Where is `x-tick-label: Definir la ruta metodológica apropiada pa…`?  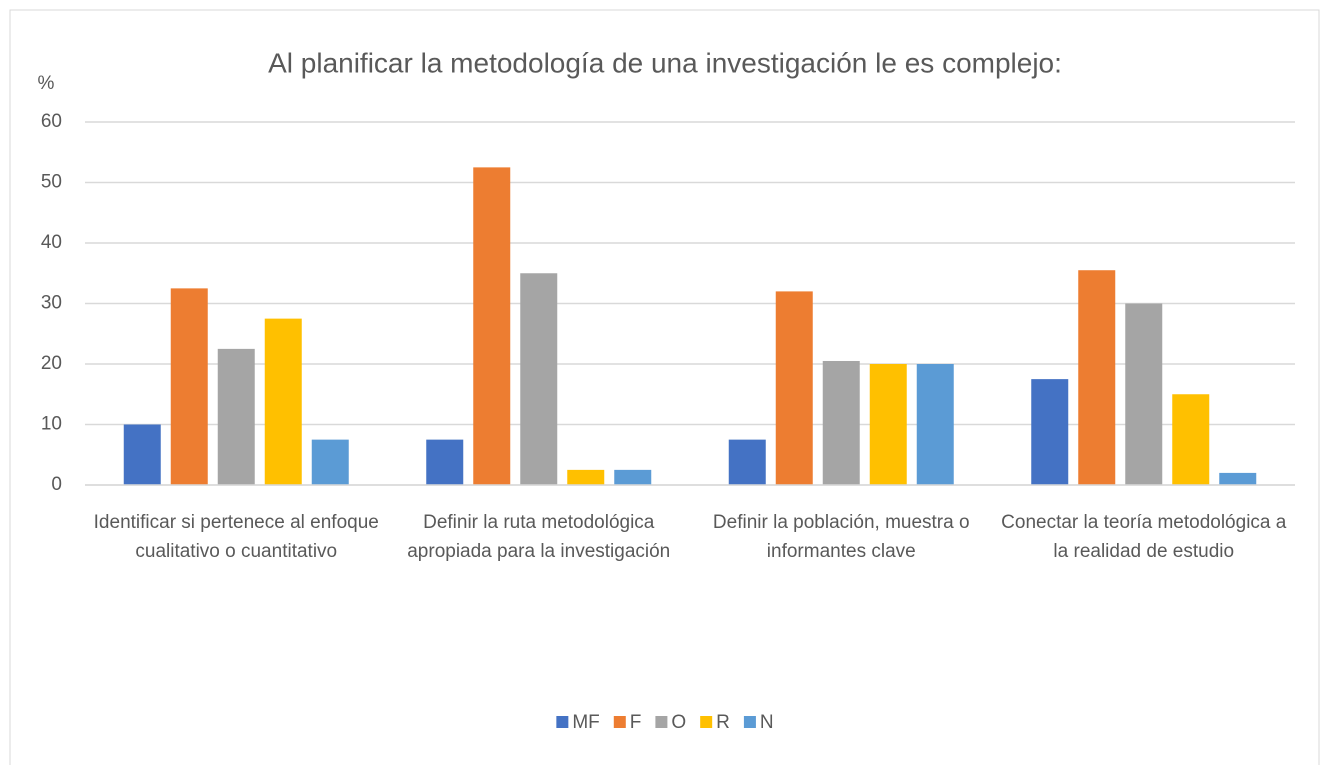 x-tick-label: Definir la ruta metodológica apropiada pa… is located at coordinates (538, 537).